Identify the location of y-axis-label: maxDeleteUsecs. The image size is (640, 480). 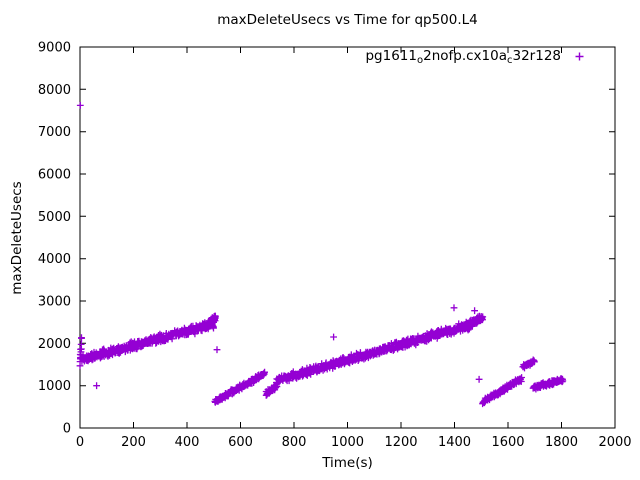
(17, 238).